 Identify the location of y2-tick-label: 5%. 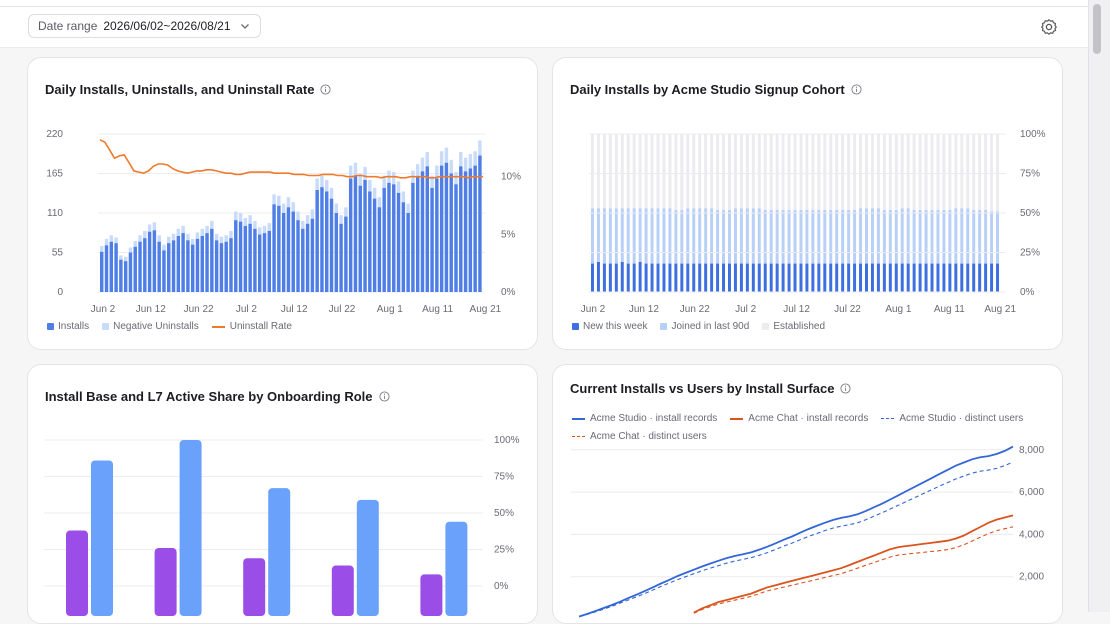
(508, 234).